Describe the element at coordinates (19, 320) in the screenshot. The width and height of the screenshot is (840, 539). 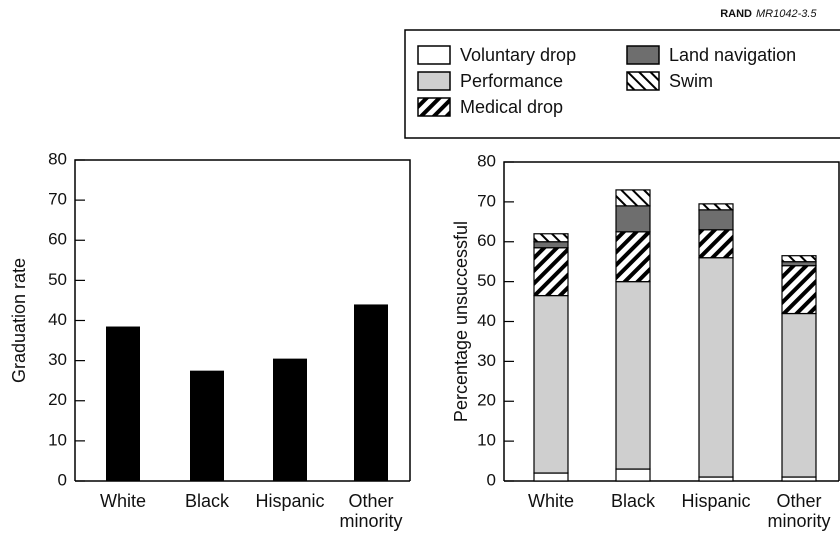
I see `y-axis-label: Graduation rate` at that location.